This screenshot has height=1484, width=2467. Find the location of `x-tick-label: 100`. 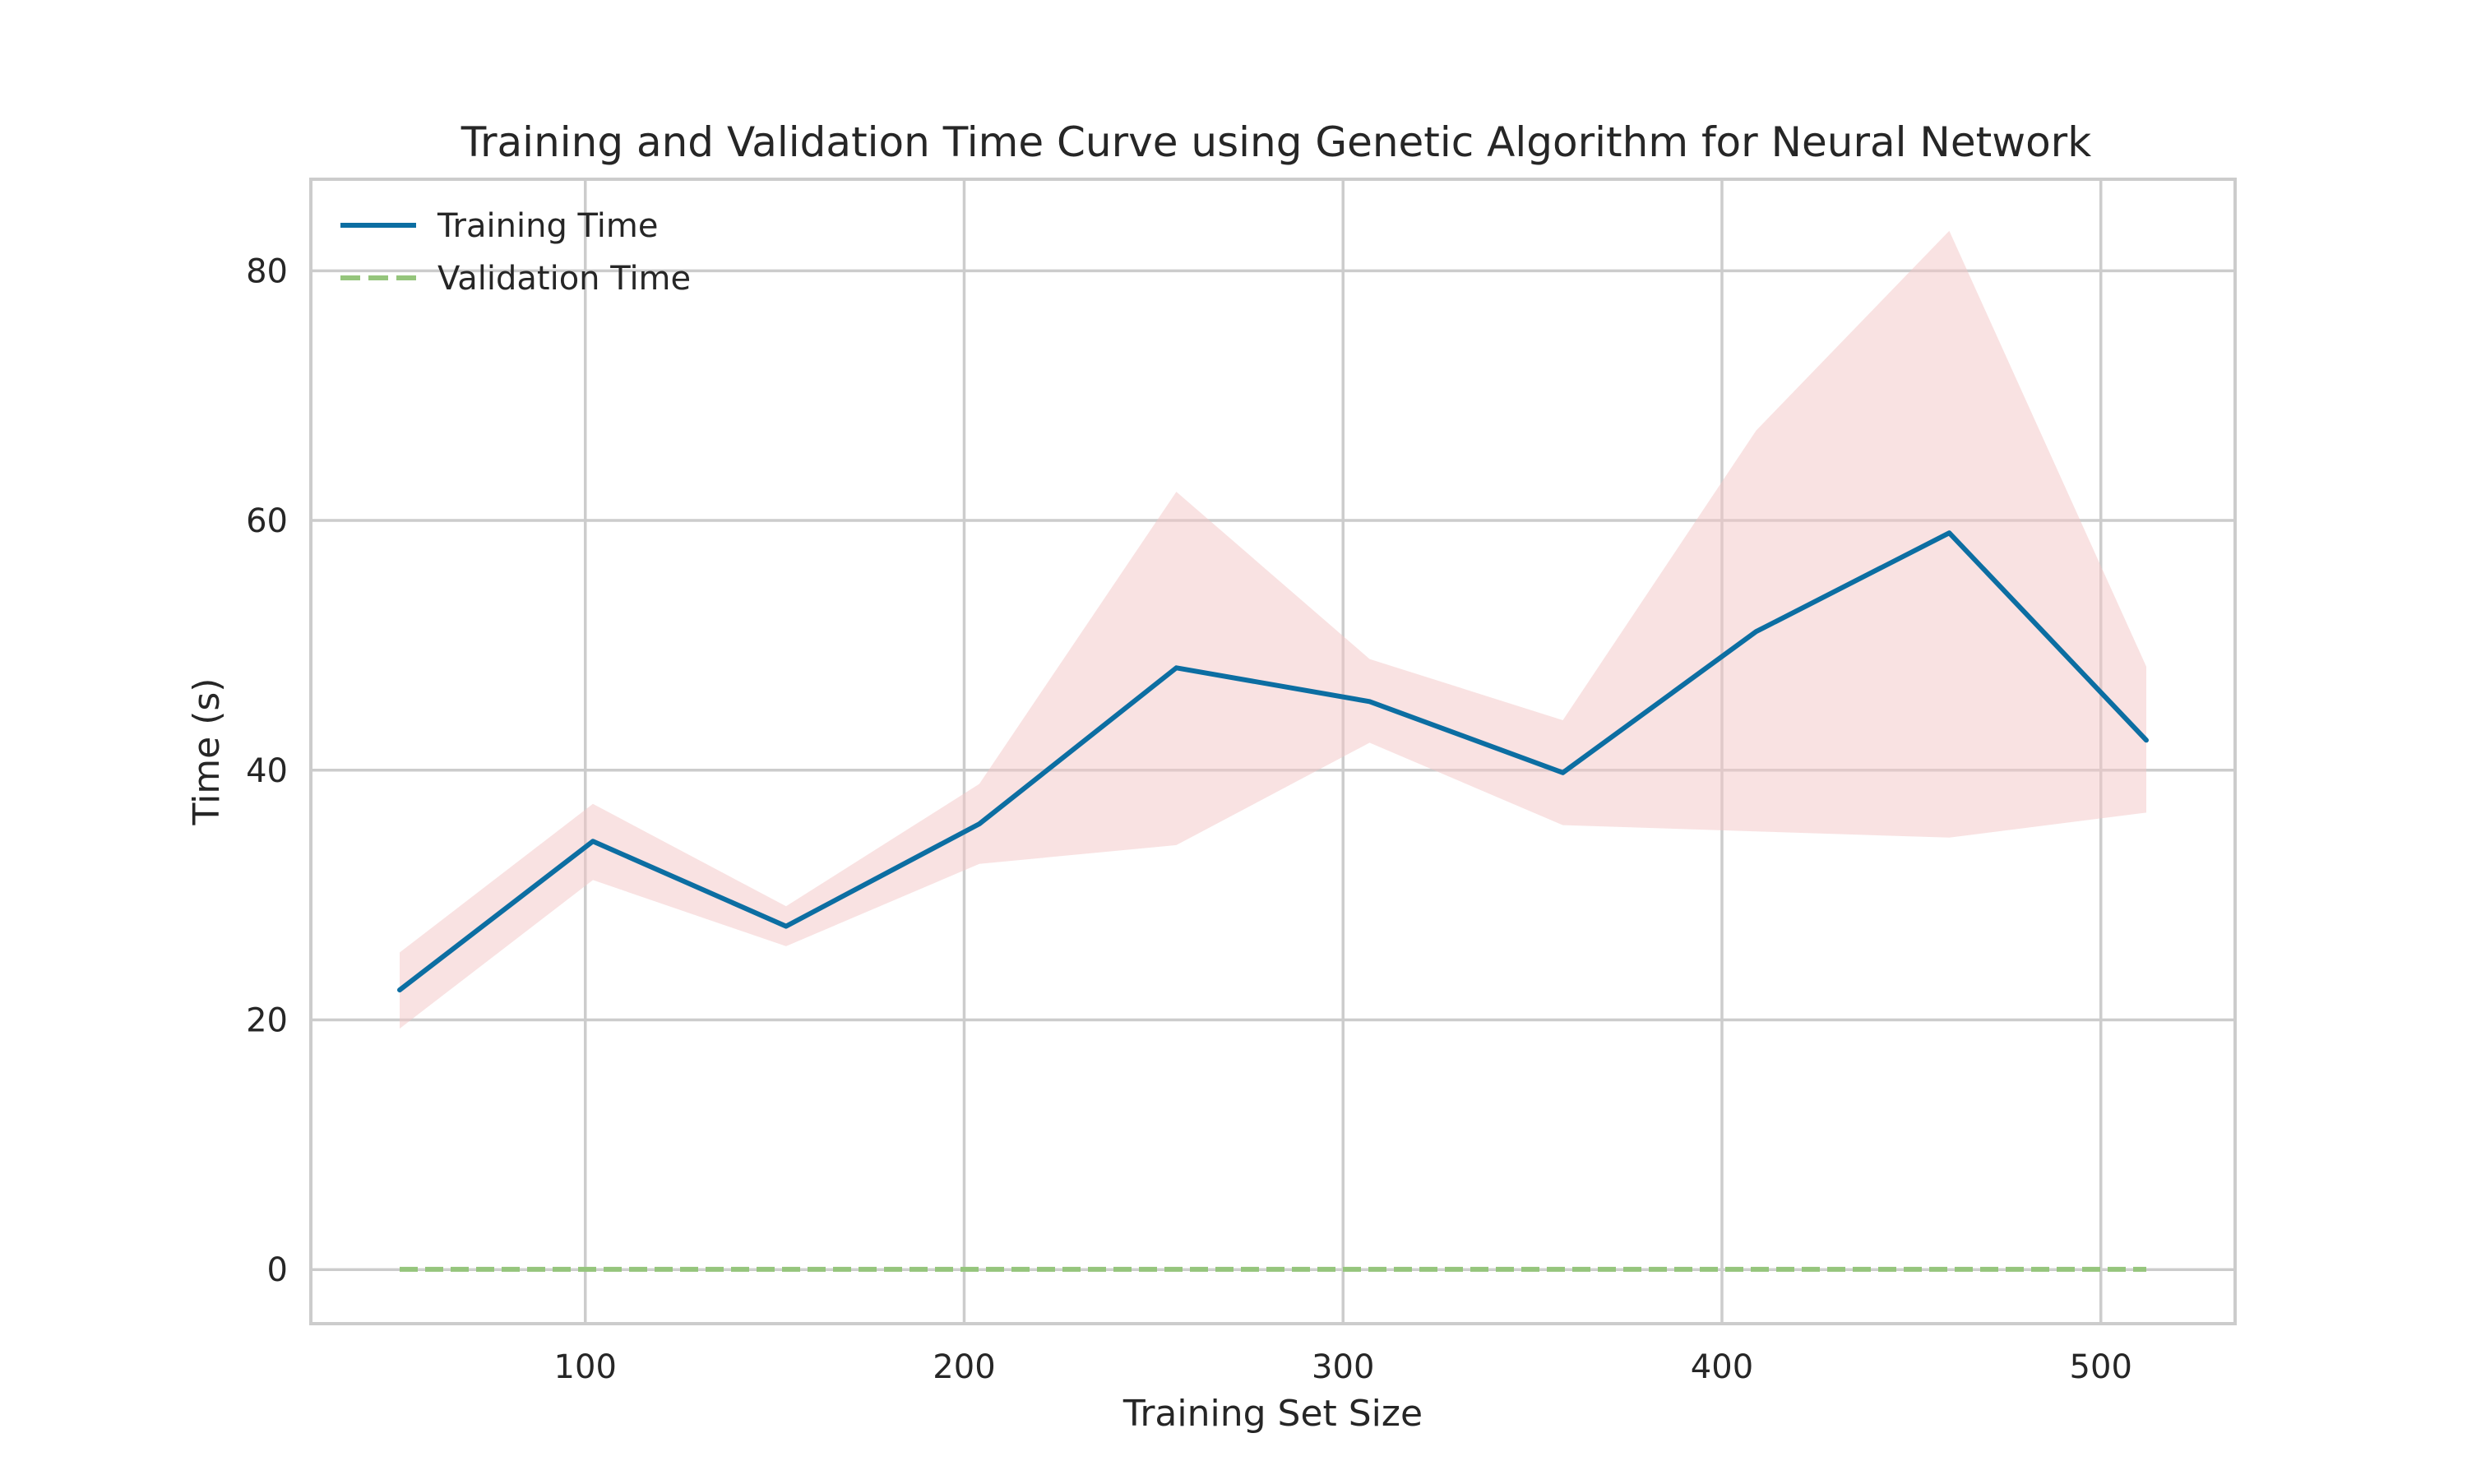

x-tick-label: 100 is located at coordinates (585, 1367).